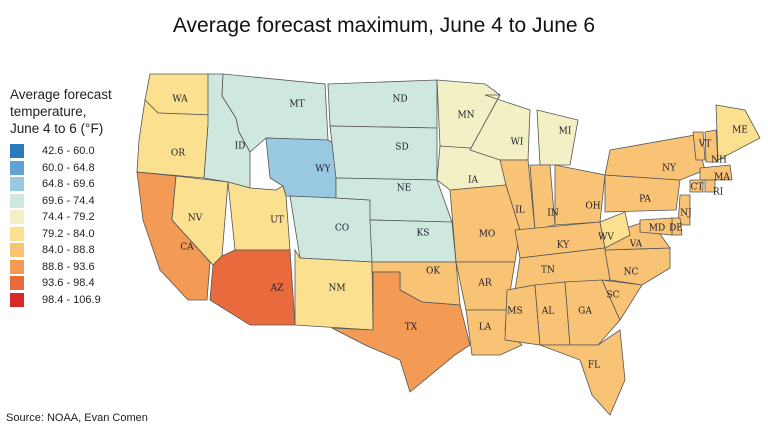  I want to click on state-ut, so click(259, 216).